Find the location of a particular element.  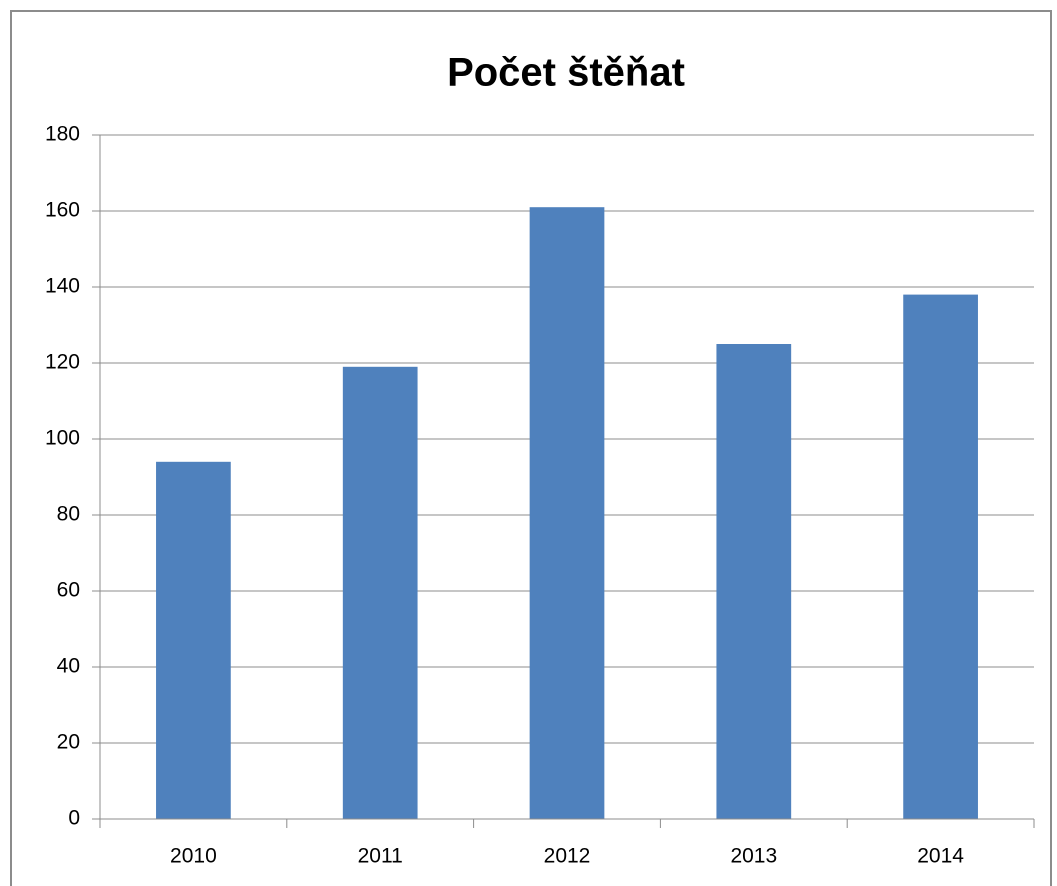

y-tick-label: 40 is located at coordinates (68, 666).